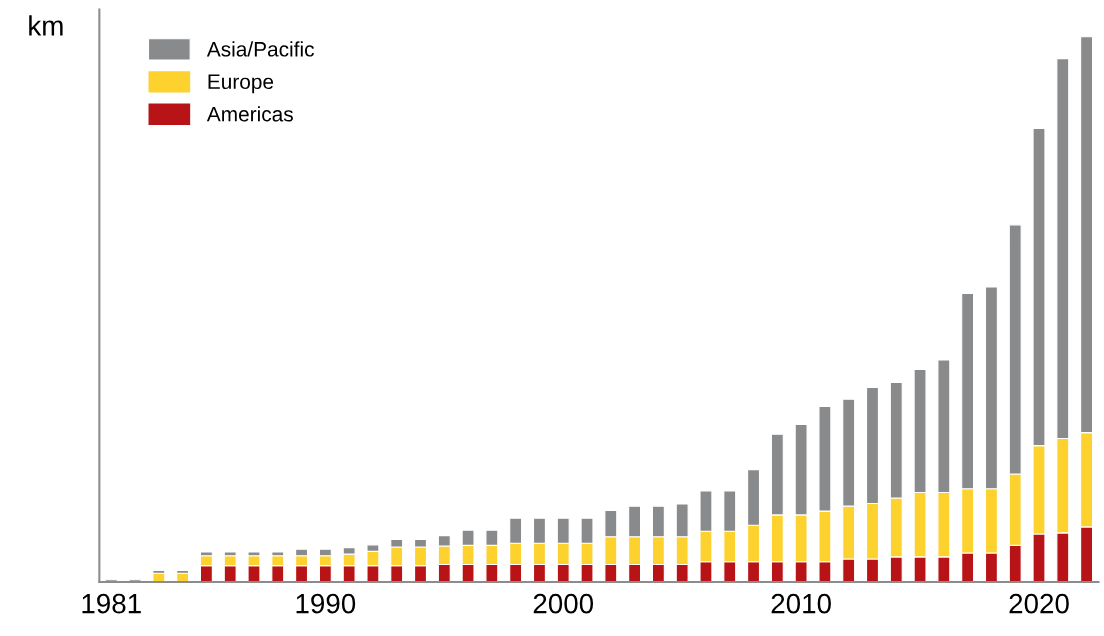  Describe the element at coordinates (46, 25) in the screenshot. I see `y-axis-title: km` at that location.